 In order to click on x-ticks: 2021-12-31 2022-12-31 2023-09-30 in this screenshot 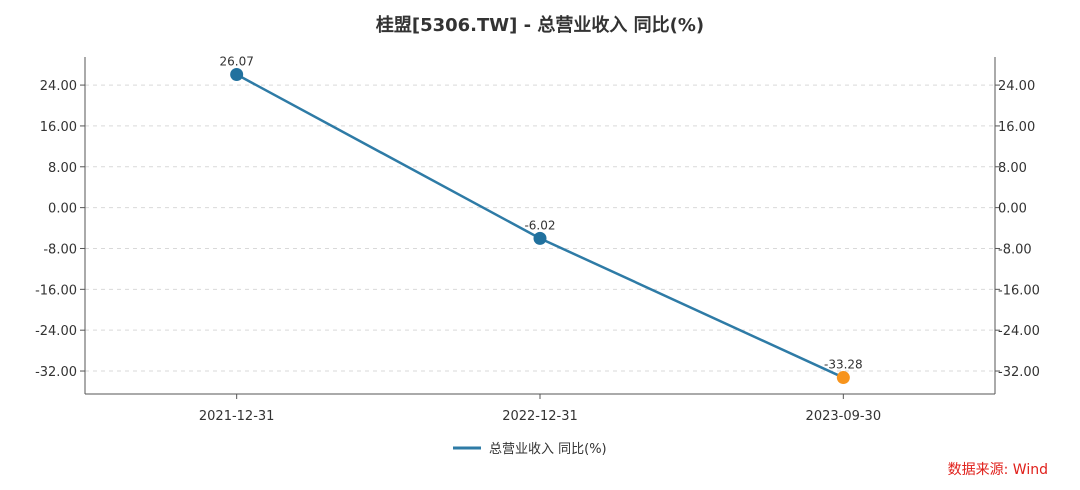, I will do `click(540, 409)`.